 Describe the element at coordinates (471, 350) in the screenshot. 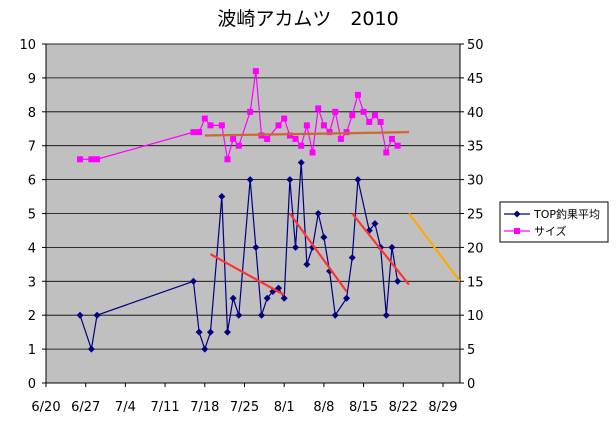

I see `y-right-tick-label: 5` at that location.